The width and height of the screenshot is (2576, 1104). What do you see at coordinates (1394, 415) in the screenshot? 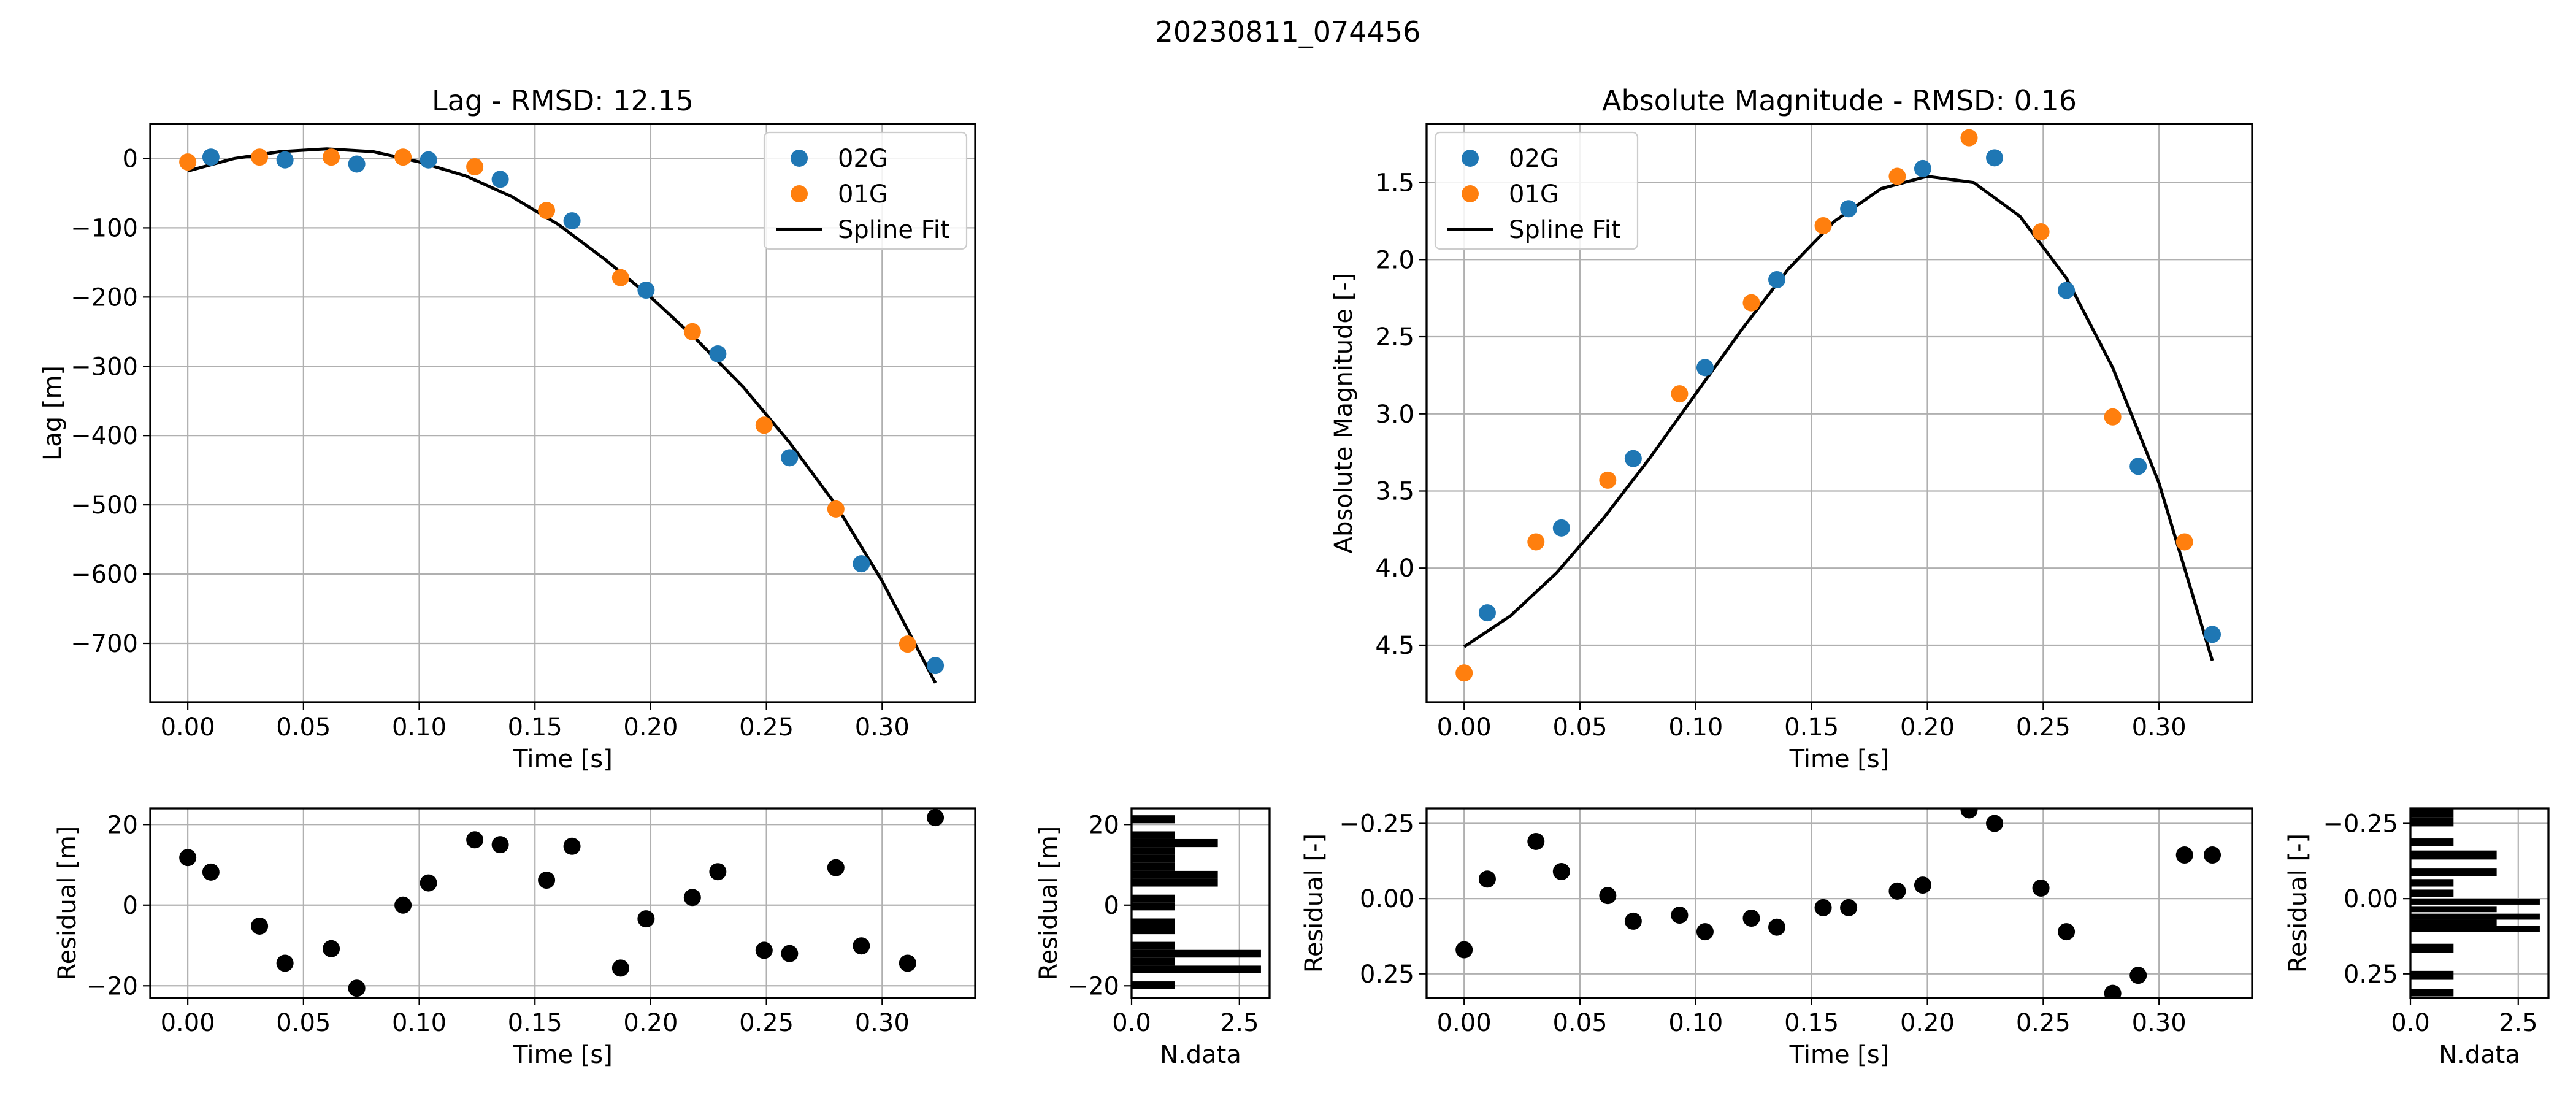
I see `y-tick-label: 3.0` at bounding box center [1394, 415].